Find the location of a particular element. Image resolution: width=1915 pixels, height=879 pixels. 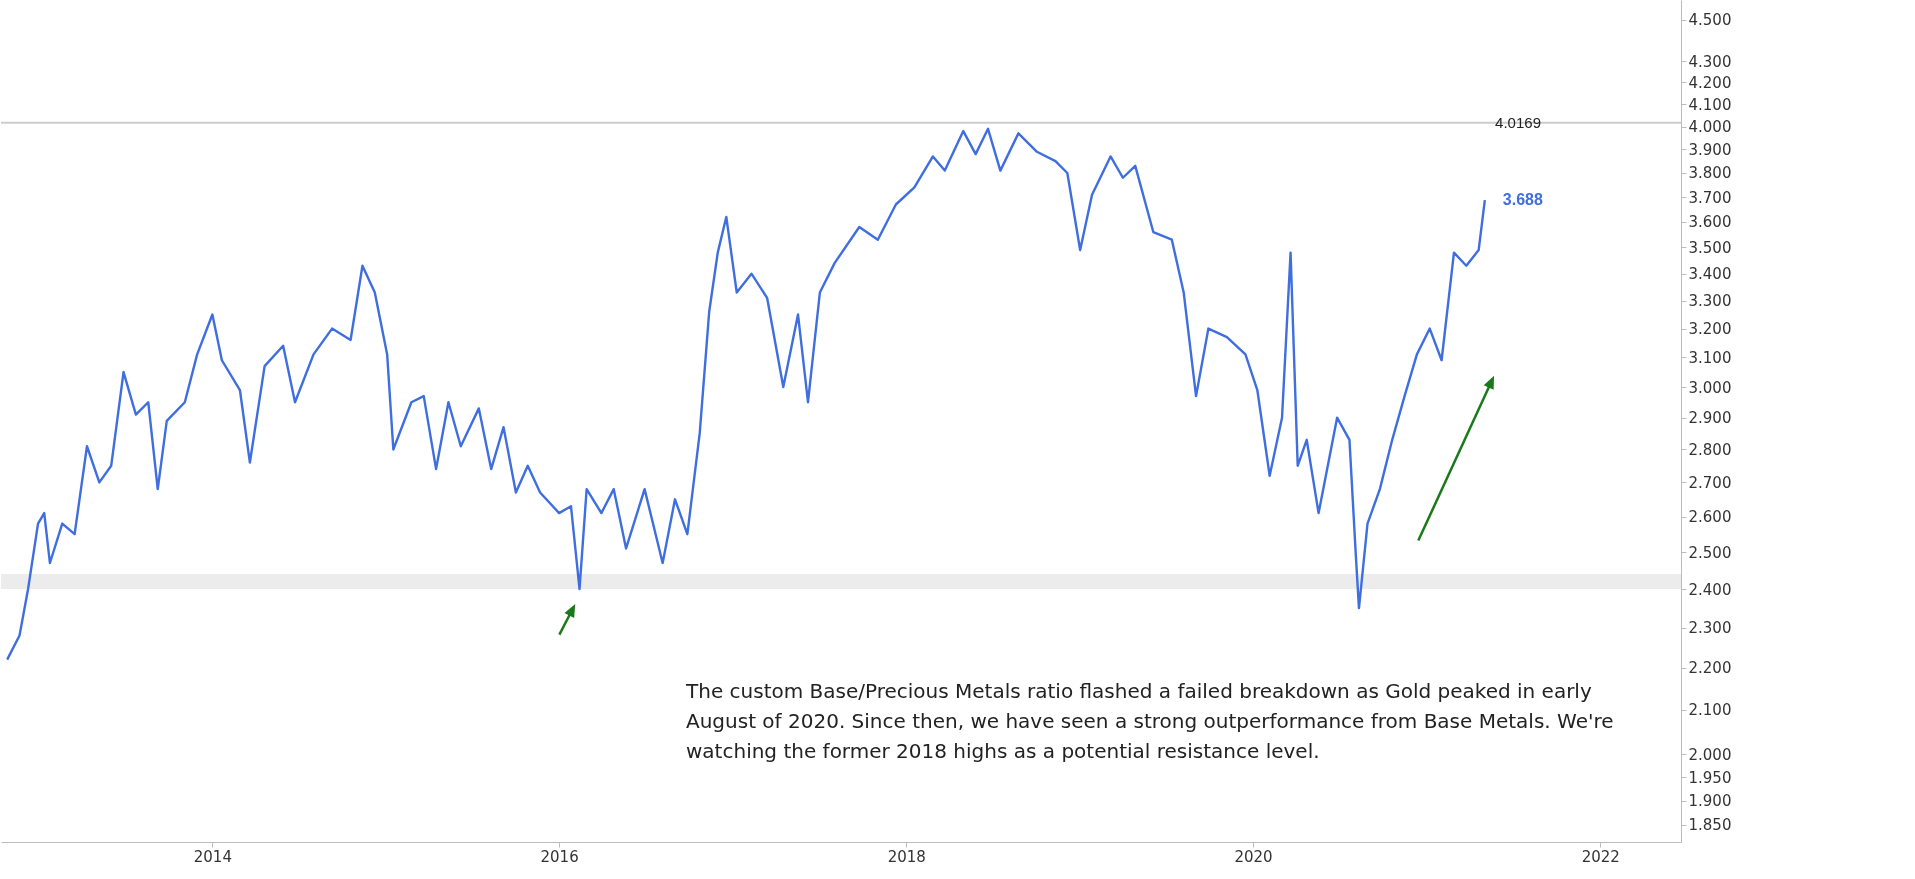

y-tick-label: 1.900 is located at coordinates (1710, 801).